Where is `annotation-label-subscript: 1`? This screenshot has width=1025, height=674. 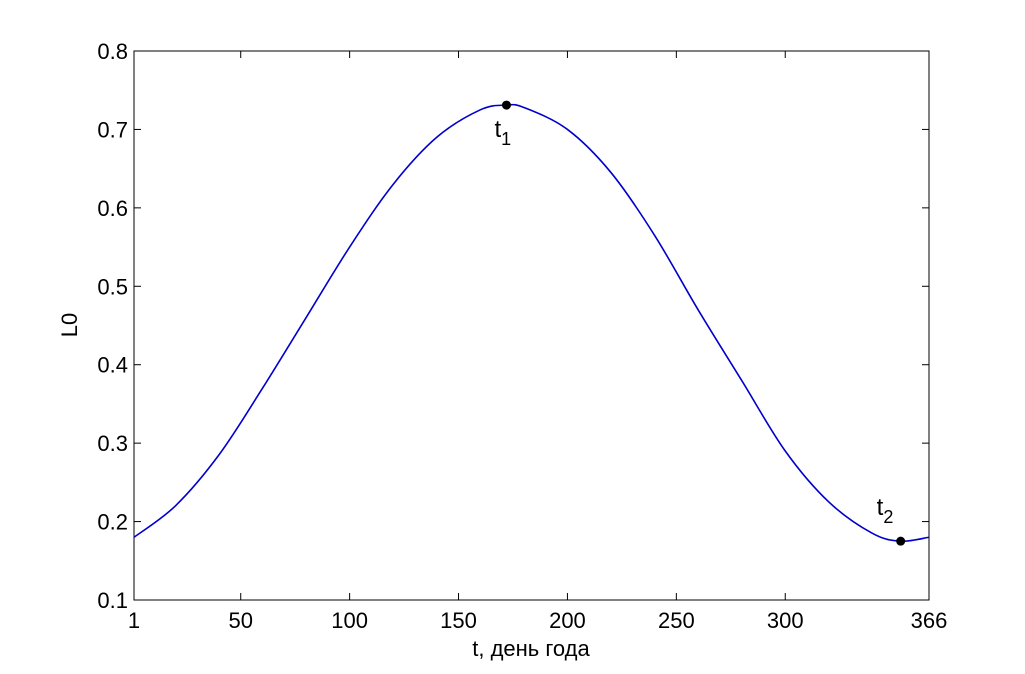
annotation-label-subscript: 1 is located at coordinates (506, 139).